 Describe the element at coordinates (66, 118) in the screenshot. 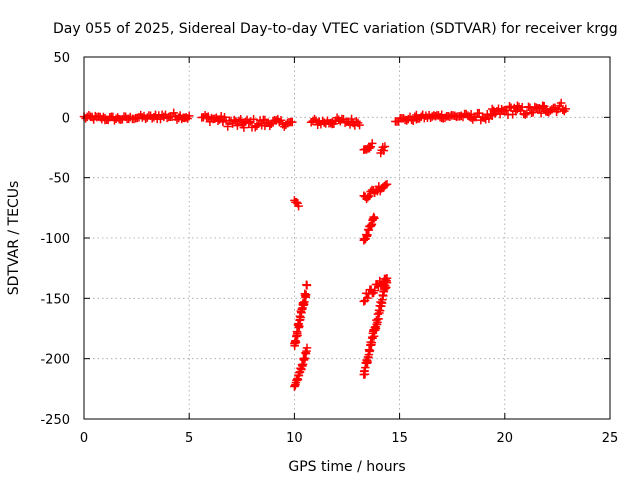

I see `y-tick-label: 0` at that location.